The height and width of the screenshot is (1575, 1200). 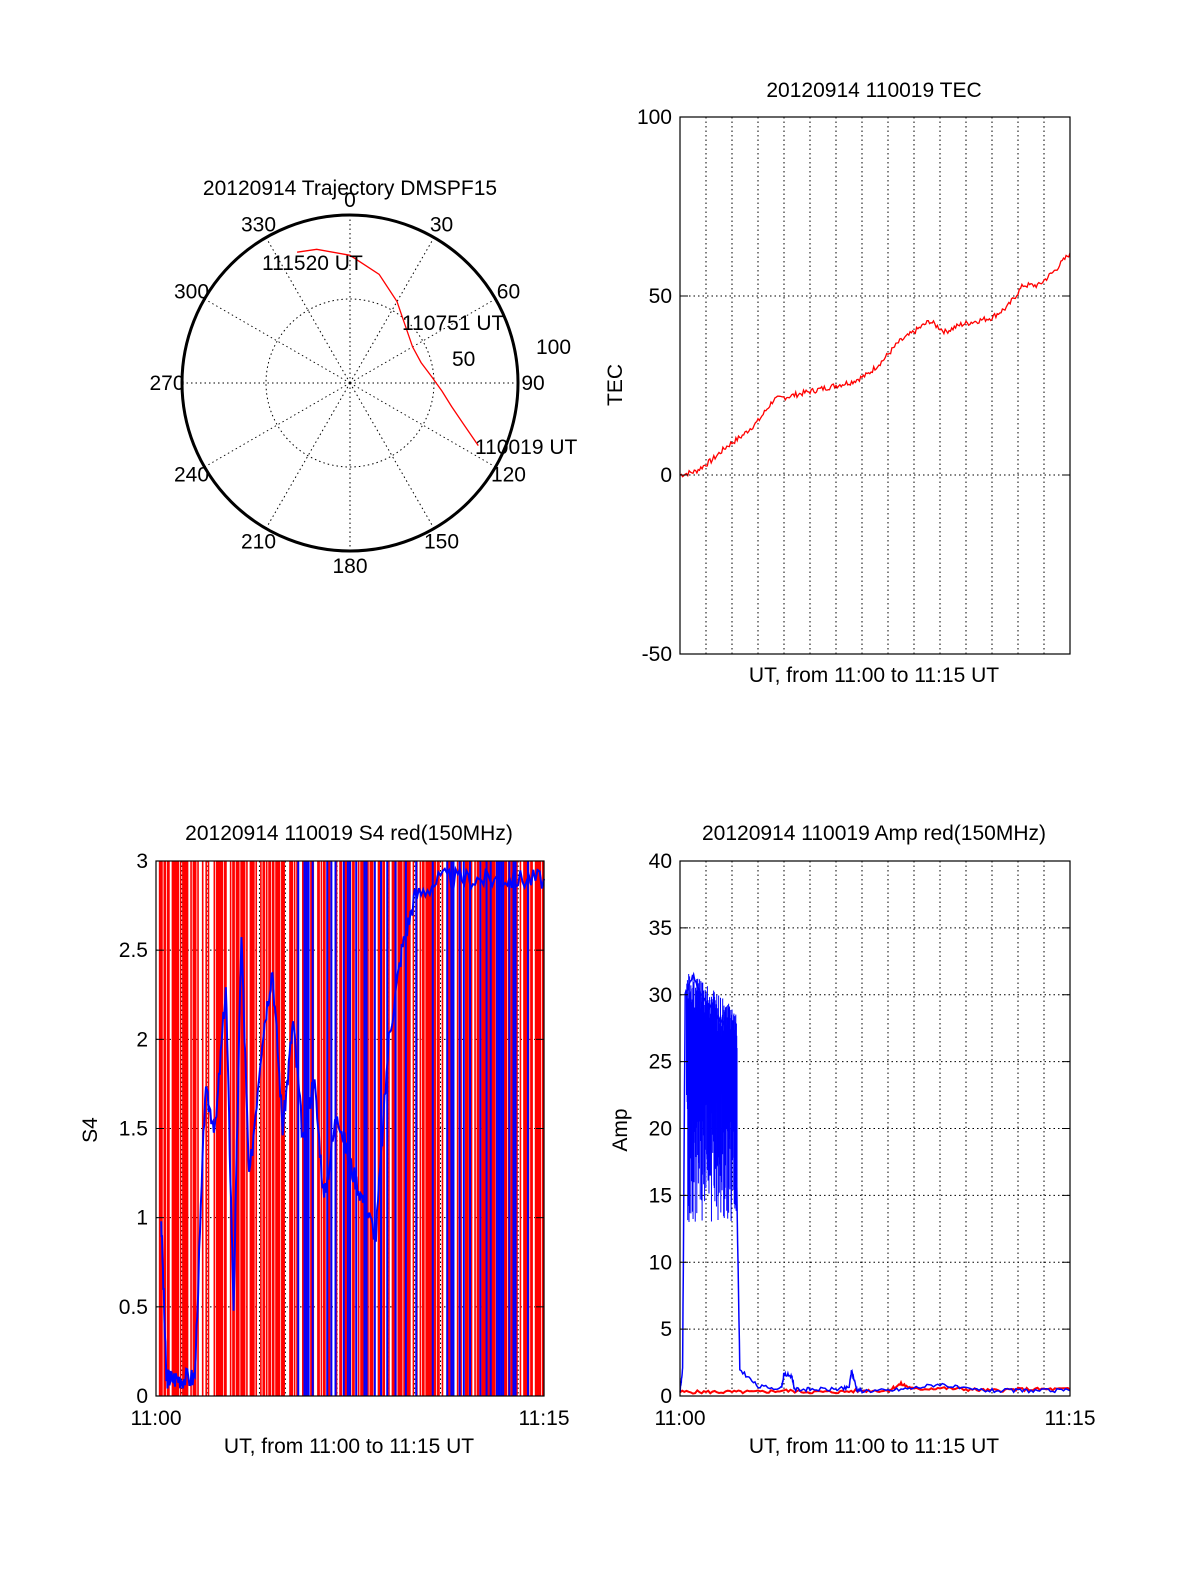 I want to click on azimuth-label: 180, so click(x=349, y=566).